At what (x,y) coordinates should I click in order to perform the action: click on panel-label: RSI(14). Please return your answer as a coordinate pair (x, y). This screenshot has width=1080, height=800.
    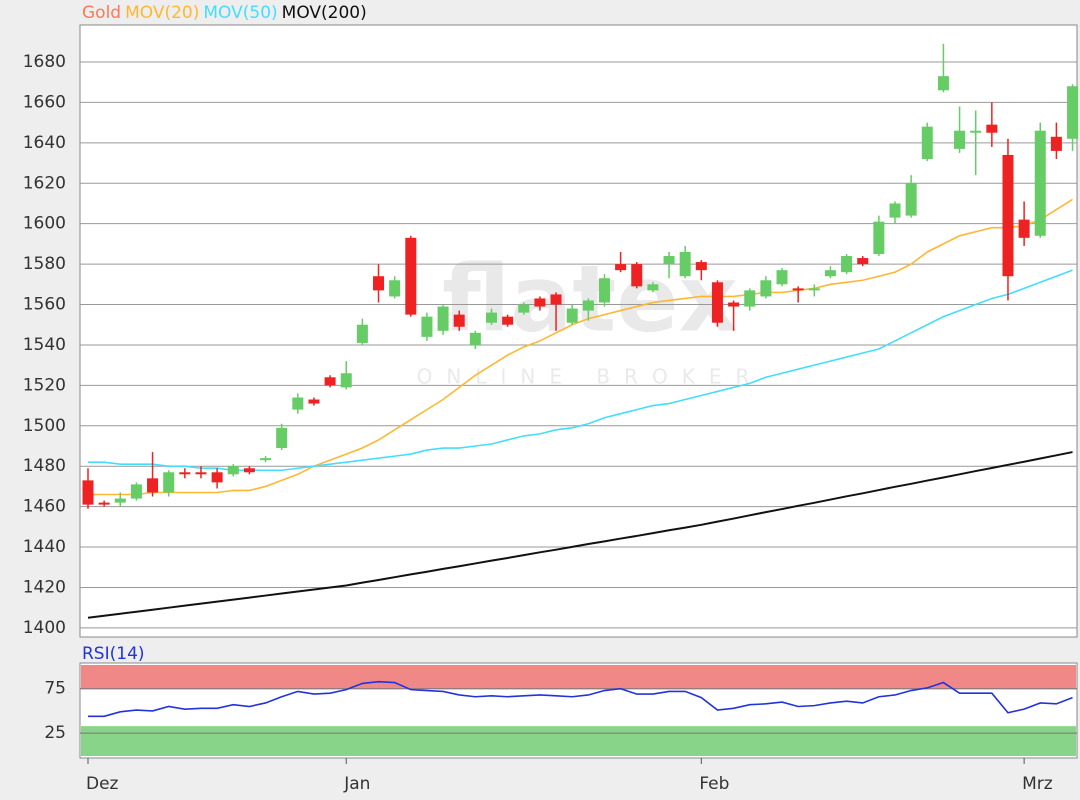
    Looking at the image, I should click on (113, 654).